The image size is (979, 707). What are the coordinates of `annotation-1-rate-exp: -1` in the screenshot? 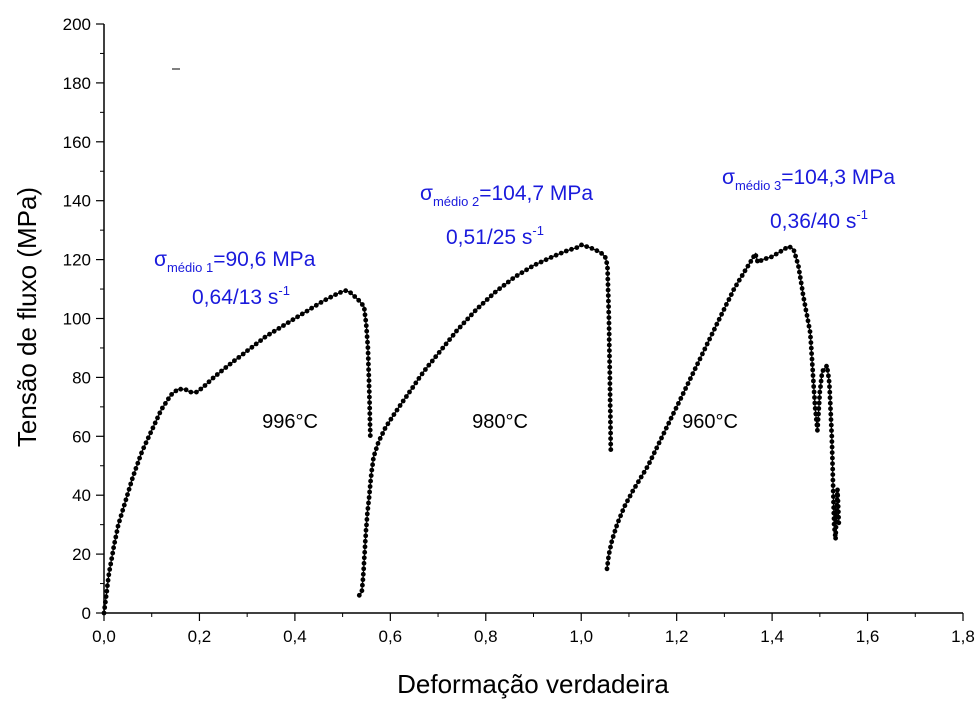 It's located at (284, 290).